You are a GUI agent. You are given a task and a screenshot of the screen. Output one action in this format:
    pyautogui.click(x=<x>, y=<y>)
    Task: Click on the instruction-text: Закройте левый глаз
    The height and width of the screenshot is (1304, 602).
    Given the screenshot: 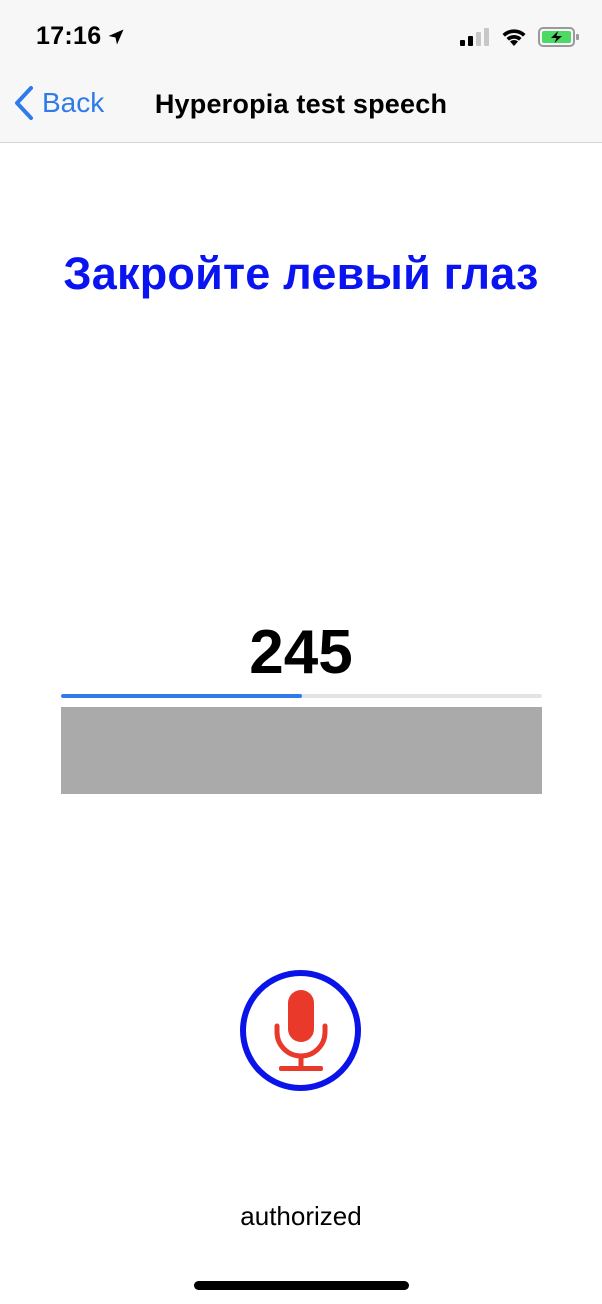 What is the action you would take?
    pyautogui.click(x=301, y=273)
    